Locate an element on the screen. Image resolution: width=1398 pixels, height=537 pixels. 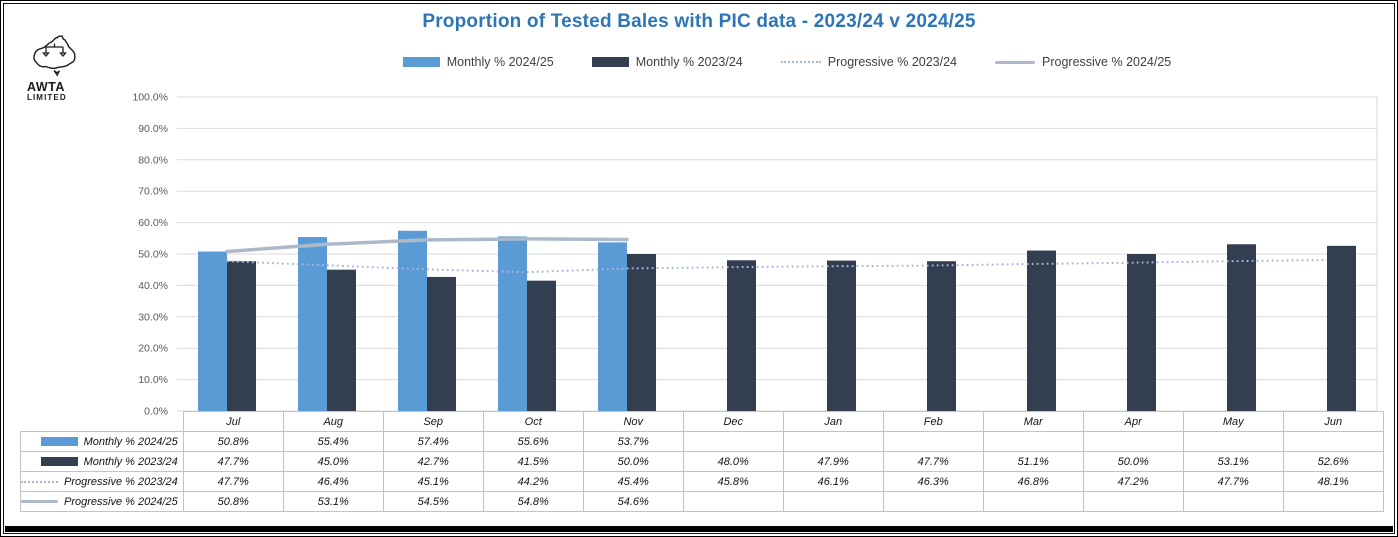
table-cell: 46.3% is located at coordinates (933, 481).